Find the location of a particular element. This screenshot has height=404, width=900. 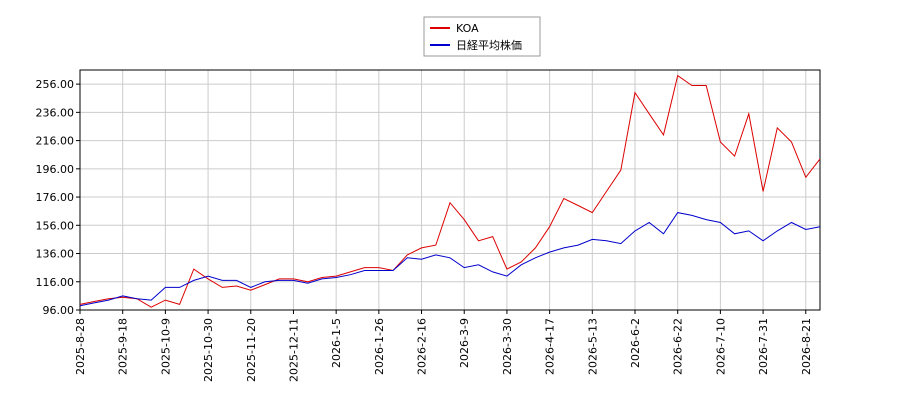

legend-box is located at coordinates (482, 36).